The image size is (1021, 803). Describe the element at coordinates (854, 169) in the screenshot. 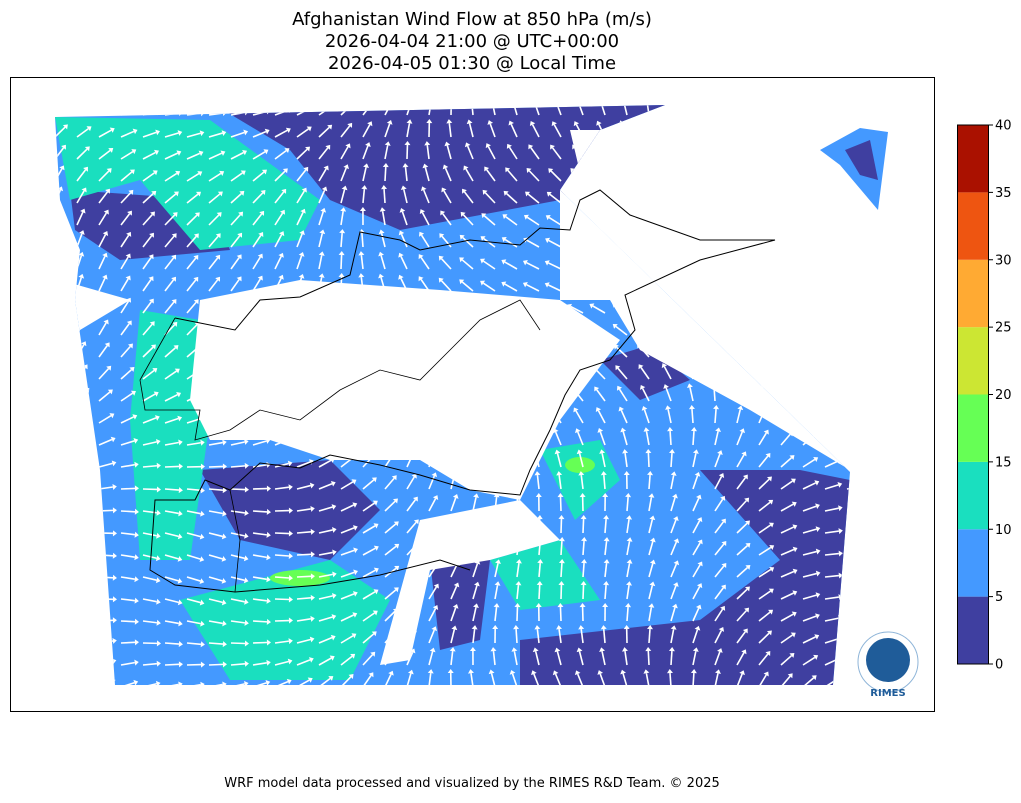

I see `speed-fill` at that location.